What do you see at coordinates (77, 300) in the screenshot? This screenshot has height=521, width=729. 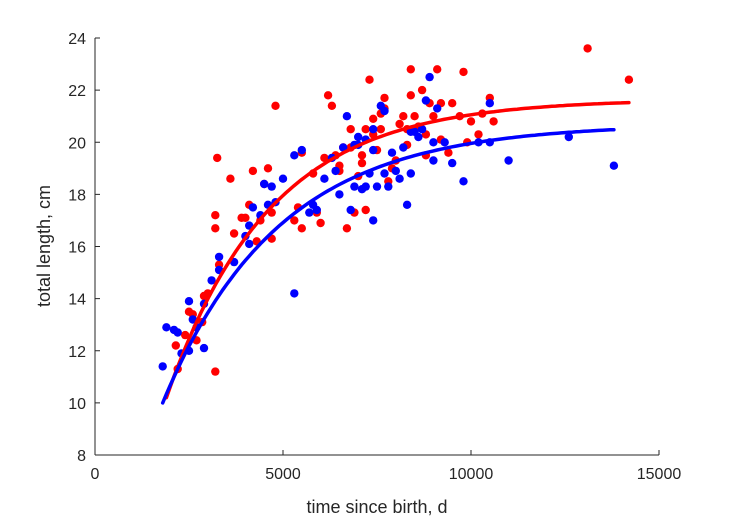 I see `y-tick-label: 14` at bounding box center [77, 300].